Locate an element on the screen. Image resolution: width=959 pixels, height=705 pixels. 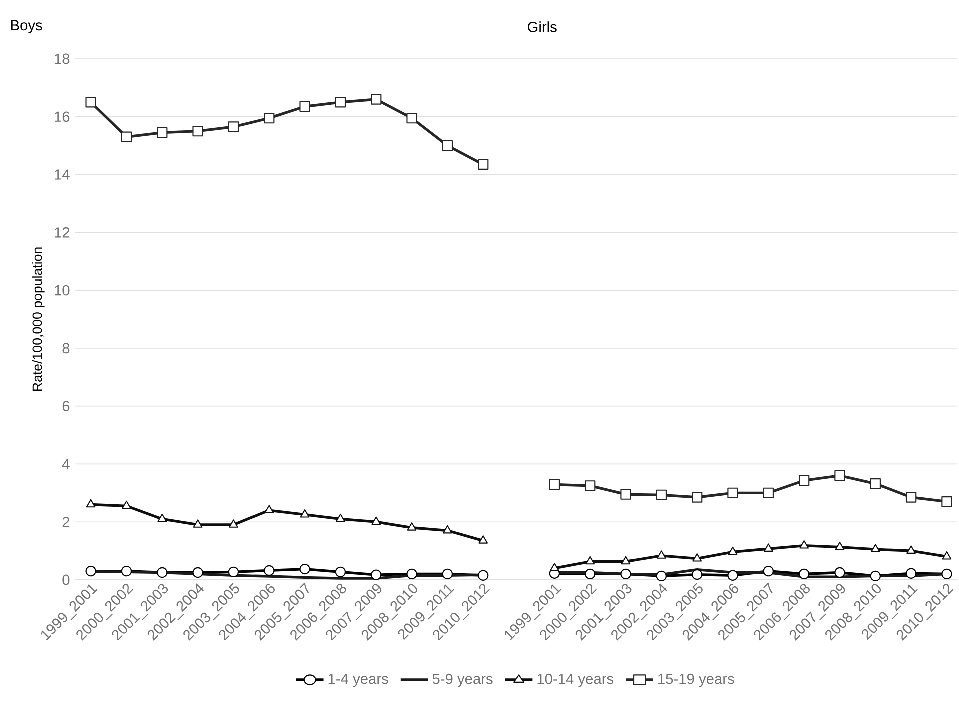
legend-label: 1-4 years is located at coordinates (358, 681).